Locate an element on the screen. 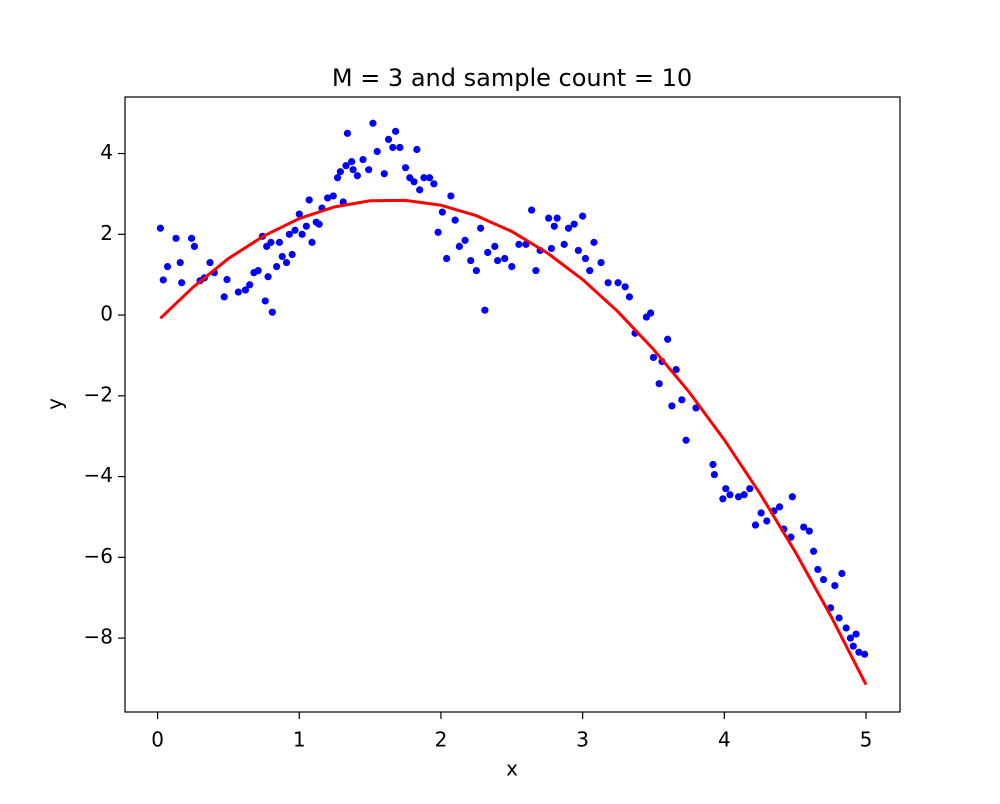 The height and width of the screenshot is (804, 1000). y-tick-label: −4 is located at coordinates (98, 475).